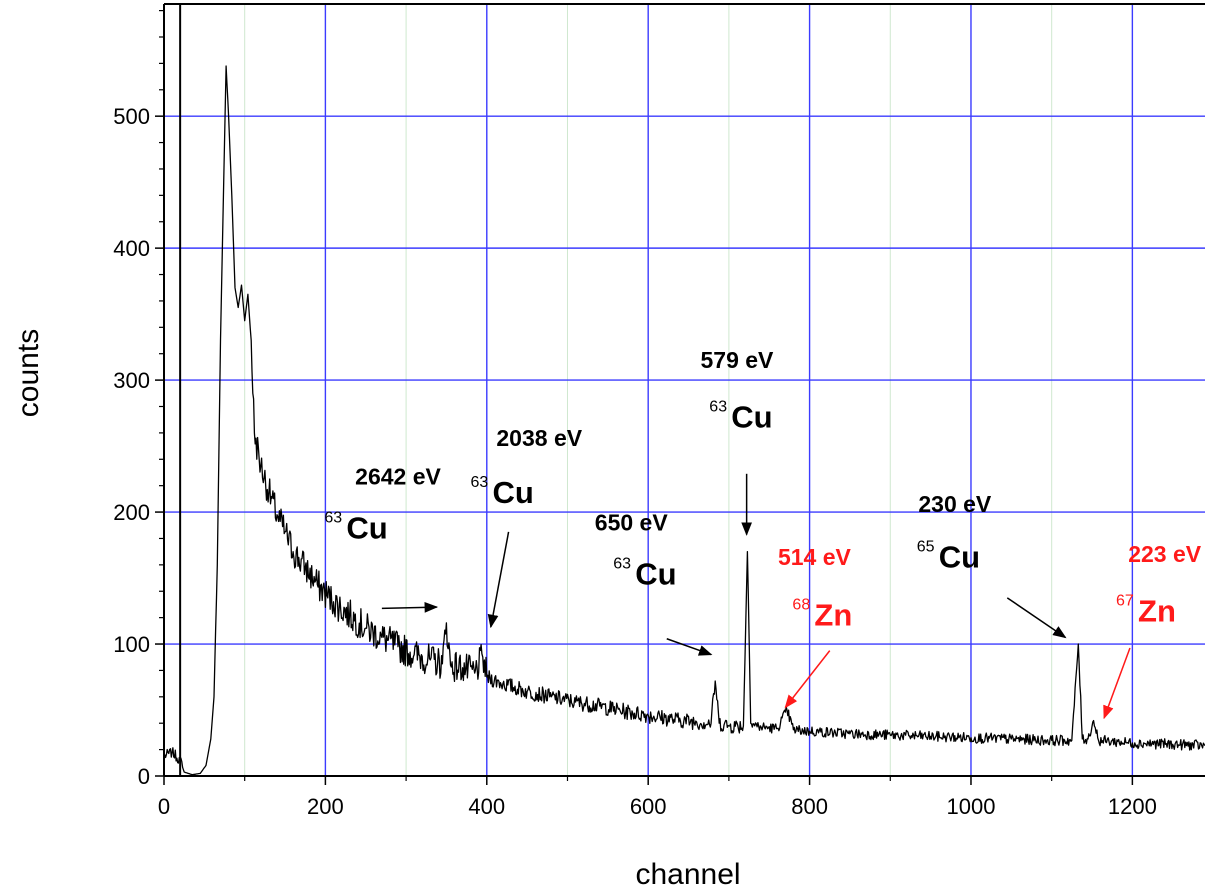 This screenshot has width=1205, height=891. What do you see at coordinates (801, 605) in the screenshot?
I see `annotation-mass-number: 68` at bounding box center [801, 605].